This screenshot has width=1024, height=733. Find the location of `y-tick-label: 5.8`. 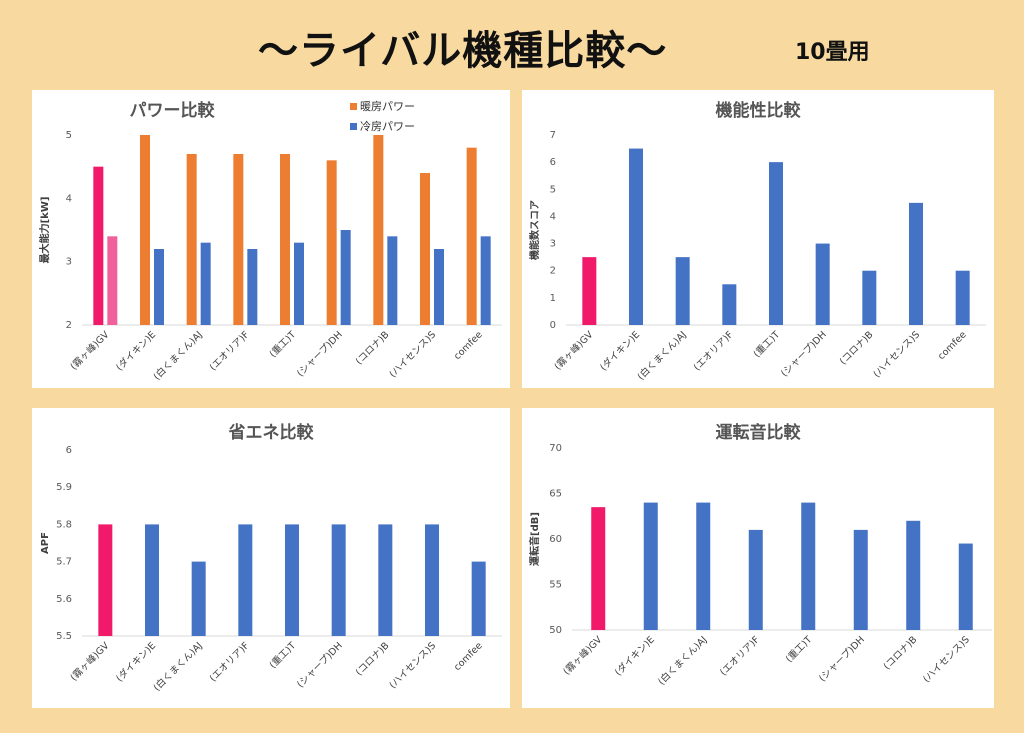

y-tick-label: 5.8 is located at coordinates (64, 524).